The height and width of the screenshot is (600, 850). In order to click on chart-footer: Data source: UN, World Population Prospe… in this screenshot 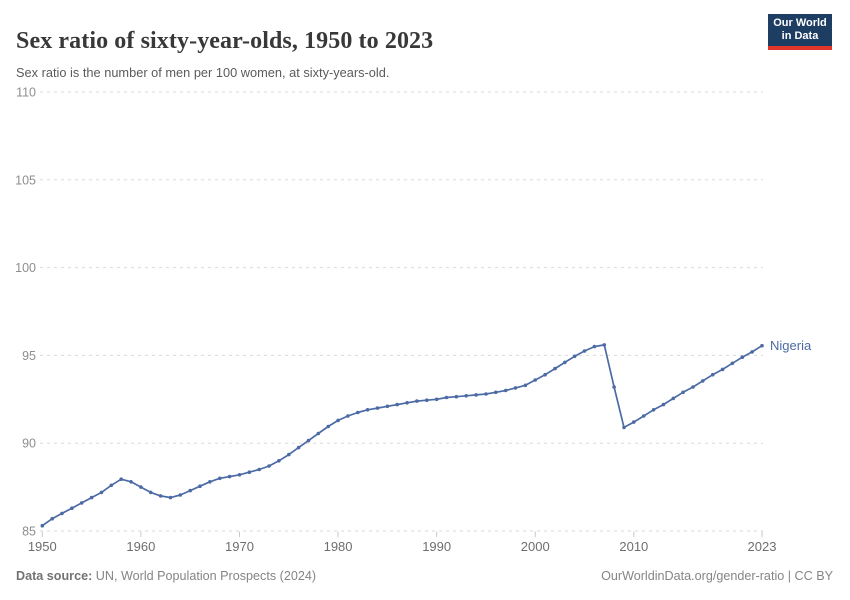, I will do `click(424, 576)`.